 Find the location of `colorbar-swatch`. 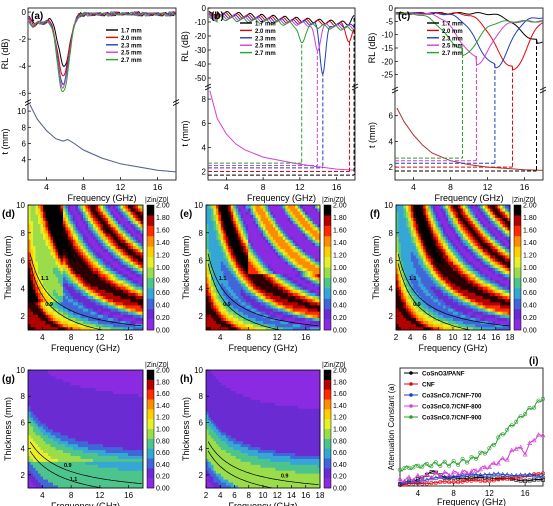

colorbar-swatch is located at coordinates (327, 294).